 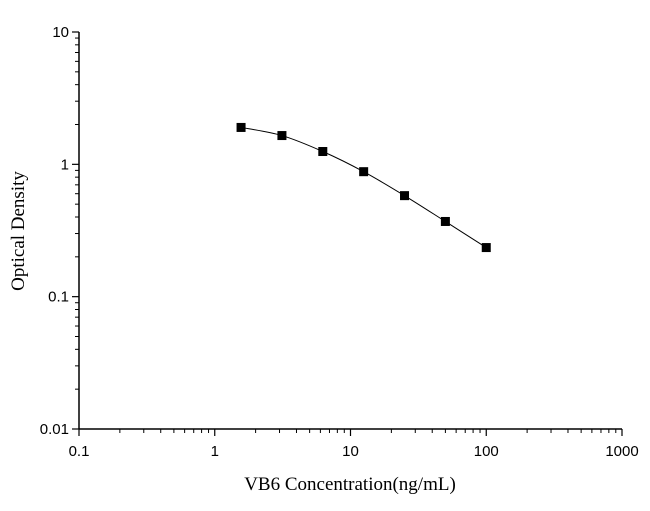 What do you see at coordinates (621, 451) in the screenshot?
I see `x-tick-label: 1000` at bounding box center [621, 451].